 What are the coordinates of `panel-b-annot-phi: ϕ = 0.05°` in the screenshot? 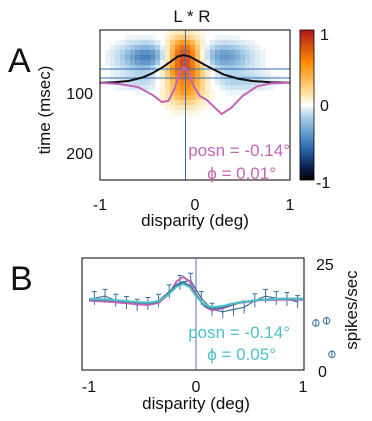 It's located at (241, 354).